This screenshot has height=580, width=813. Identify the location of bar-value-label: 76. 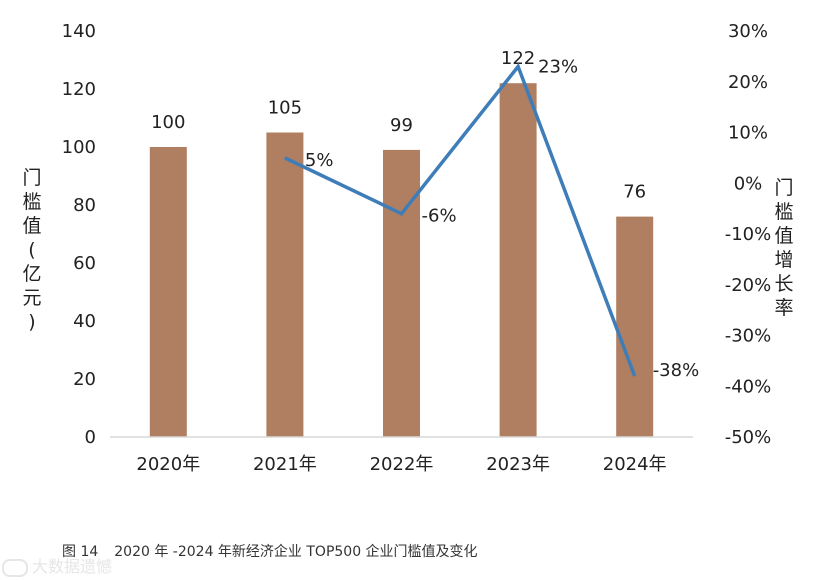
(634, 192).